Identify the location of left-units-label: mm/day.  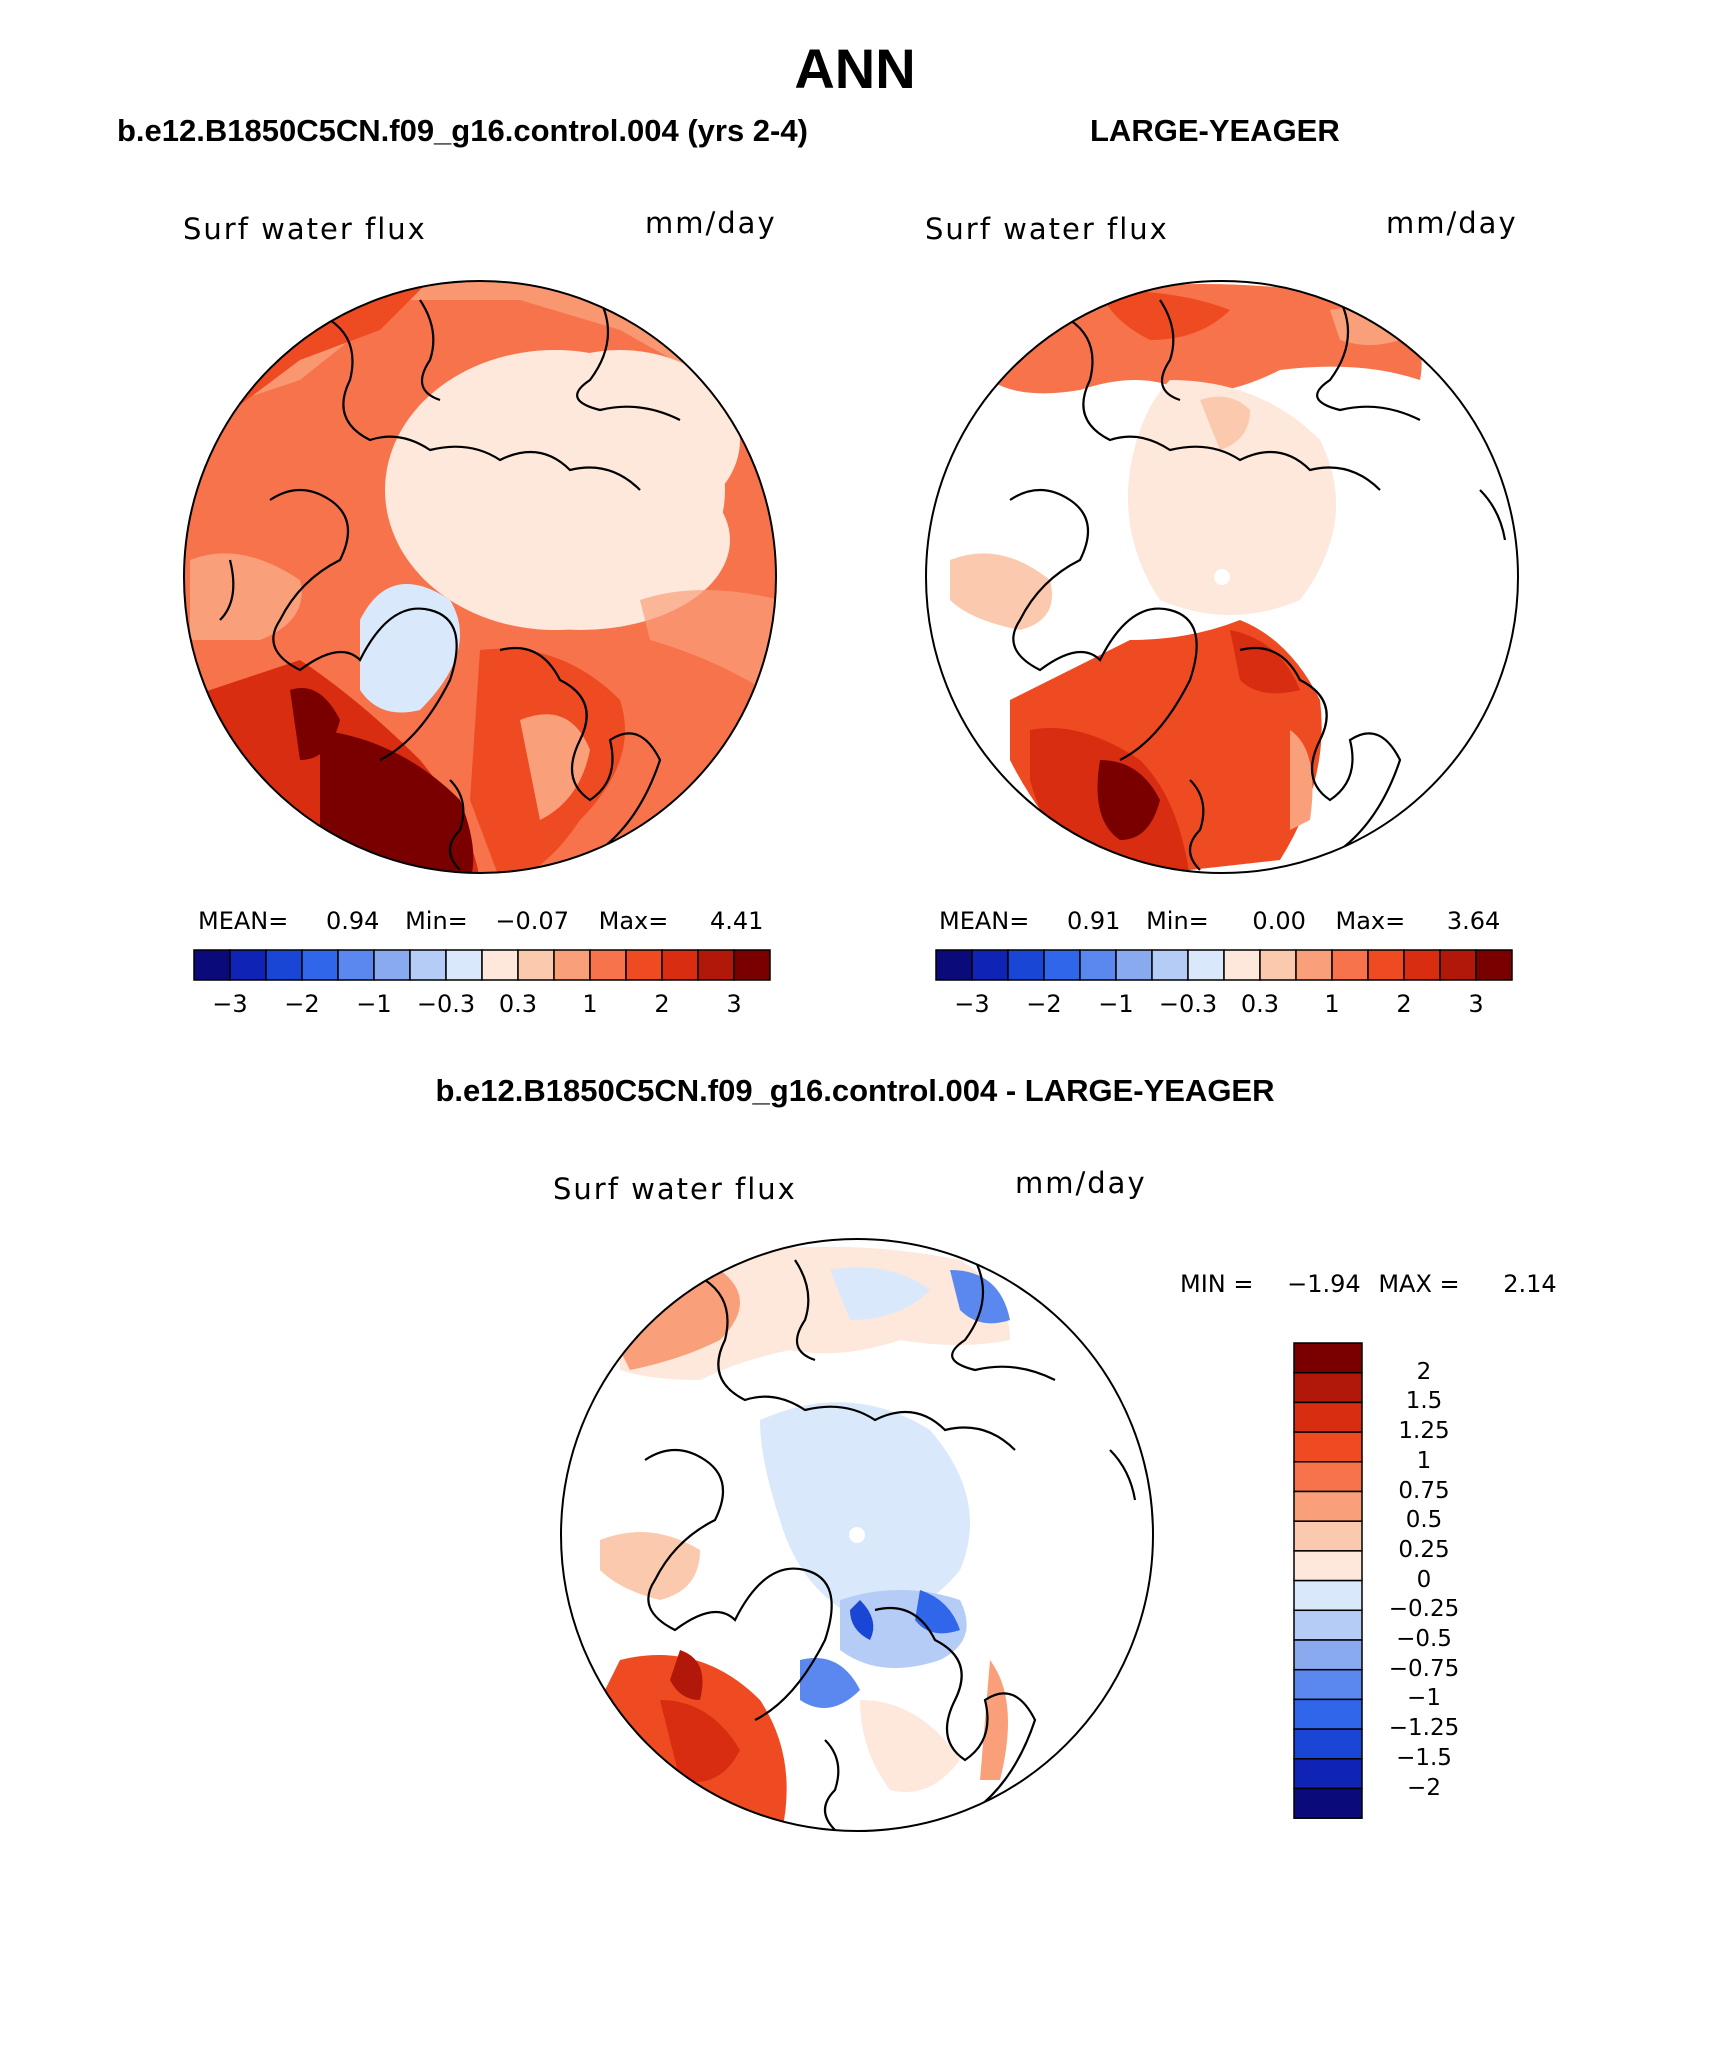
(711, 223).